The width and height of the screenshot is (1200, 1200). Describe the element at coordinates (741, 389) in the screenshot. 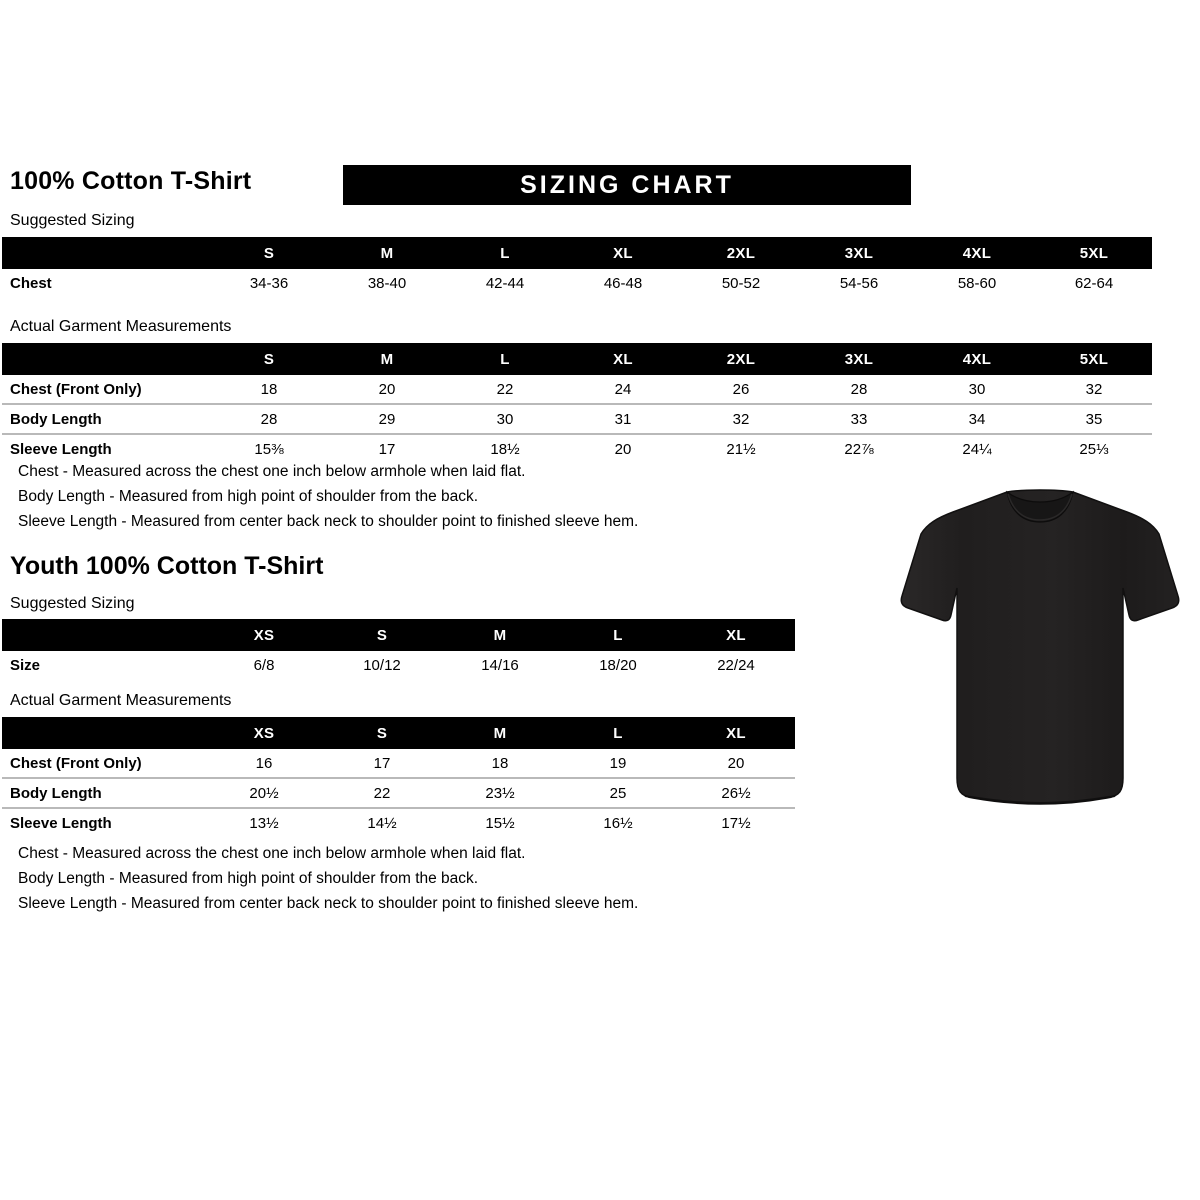

I see `table-cell: 26` at that location.